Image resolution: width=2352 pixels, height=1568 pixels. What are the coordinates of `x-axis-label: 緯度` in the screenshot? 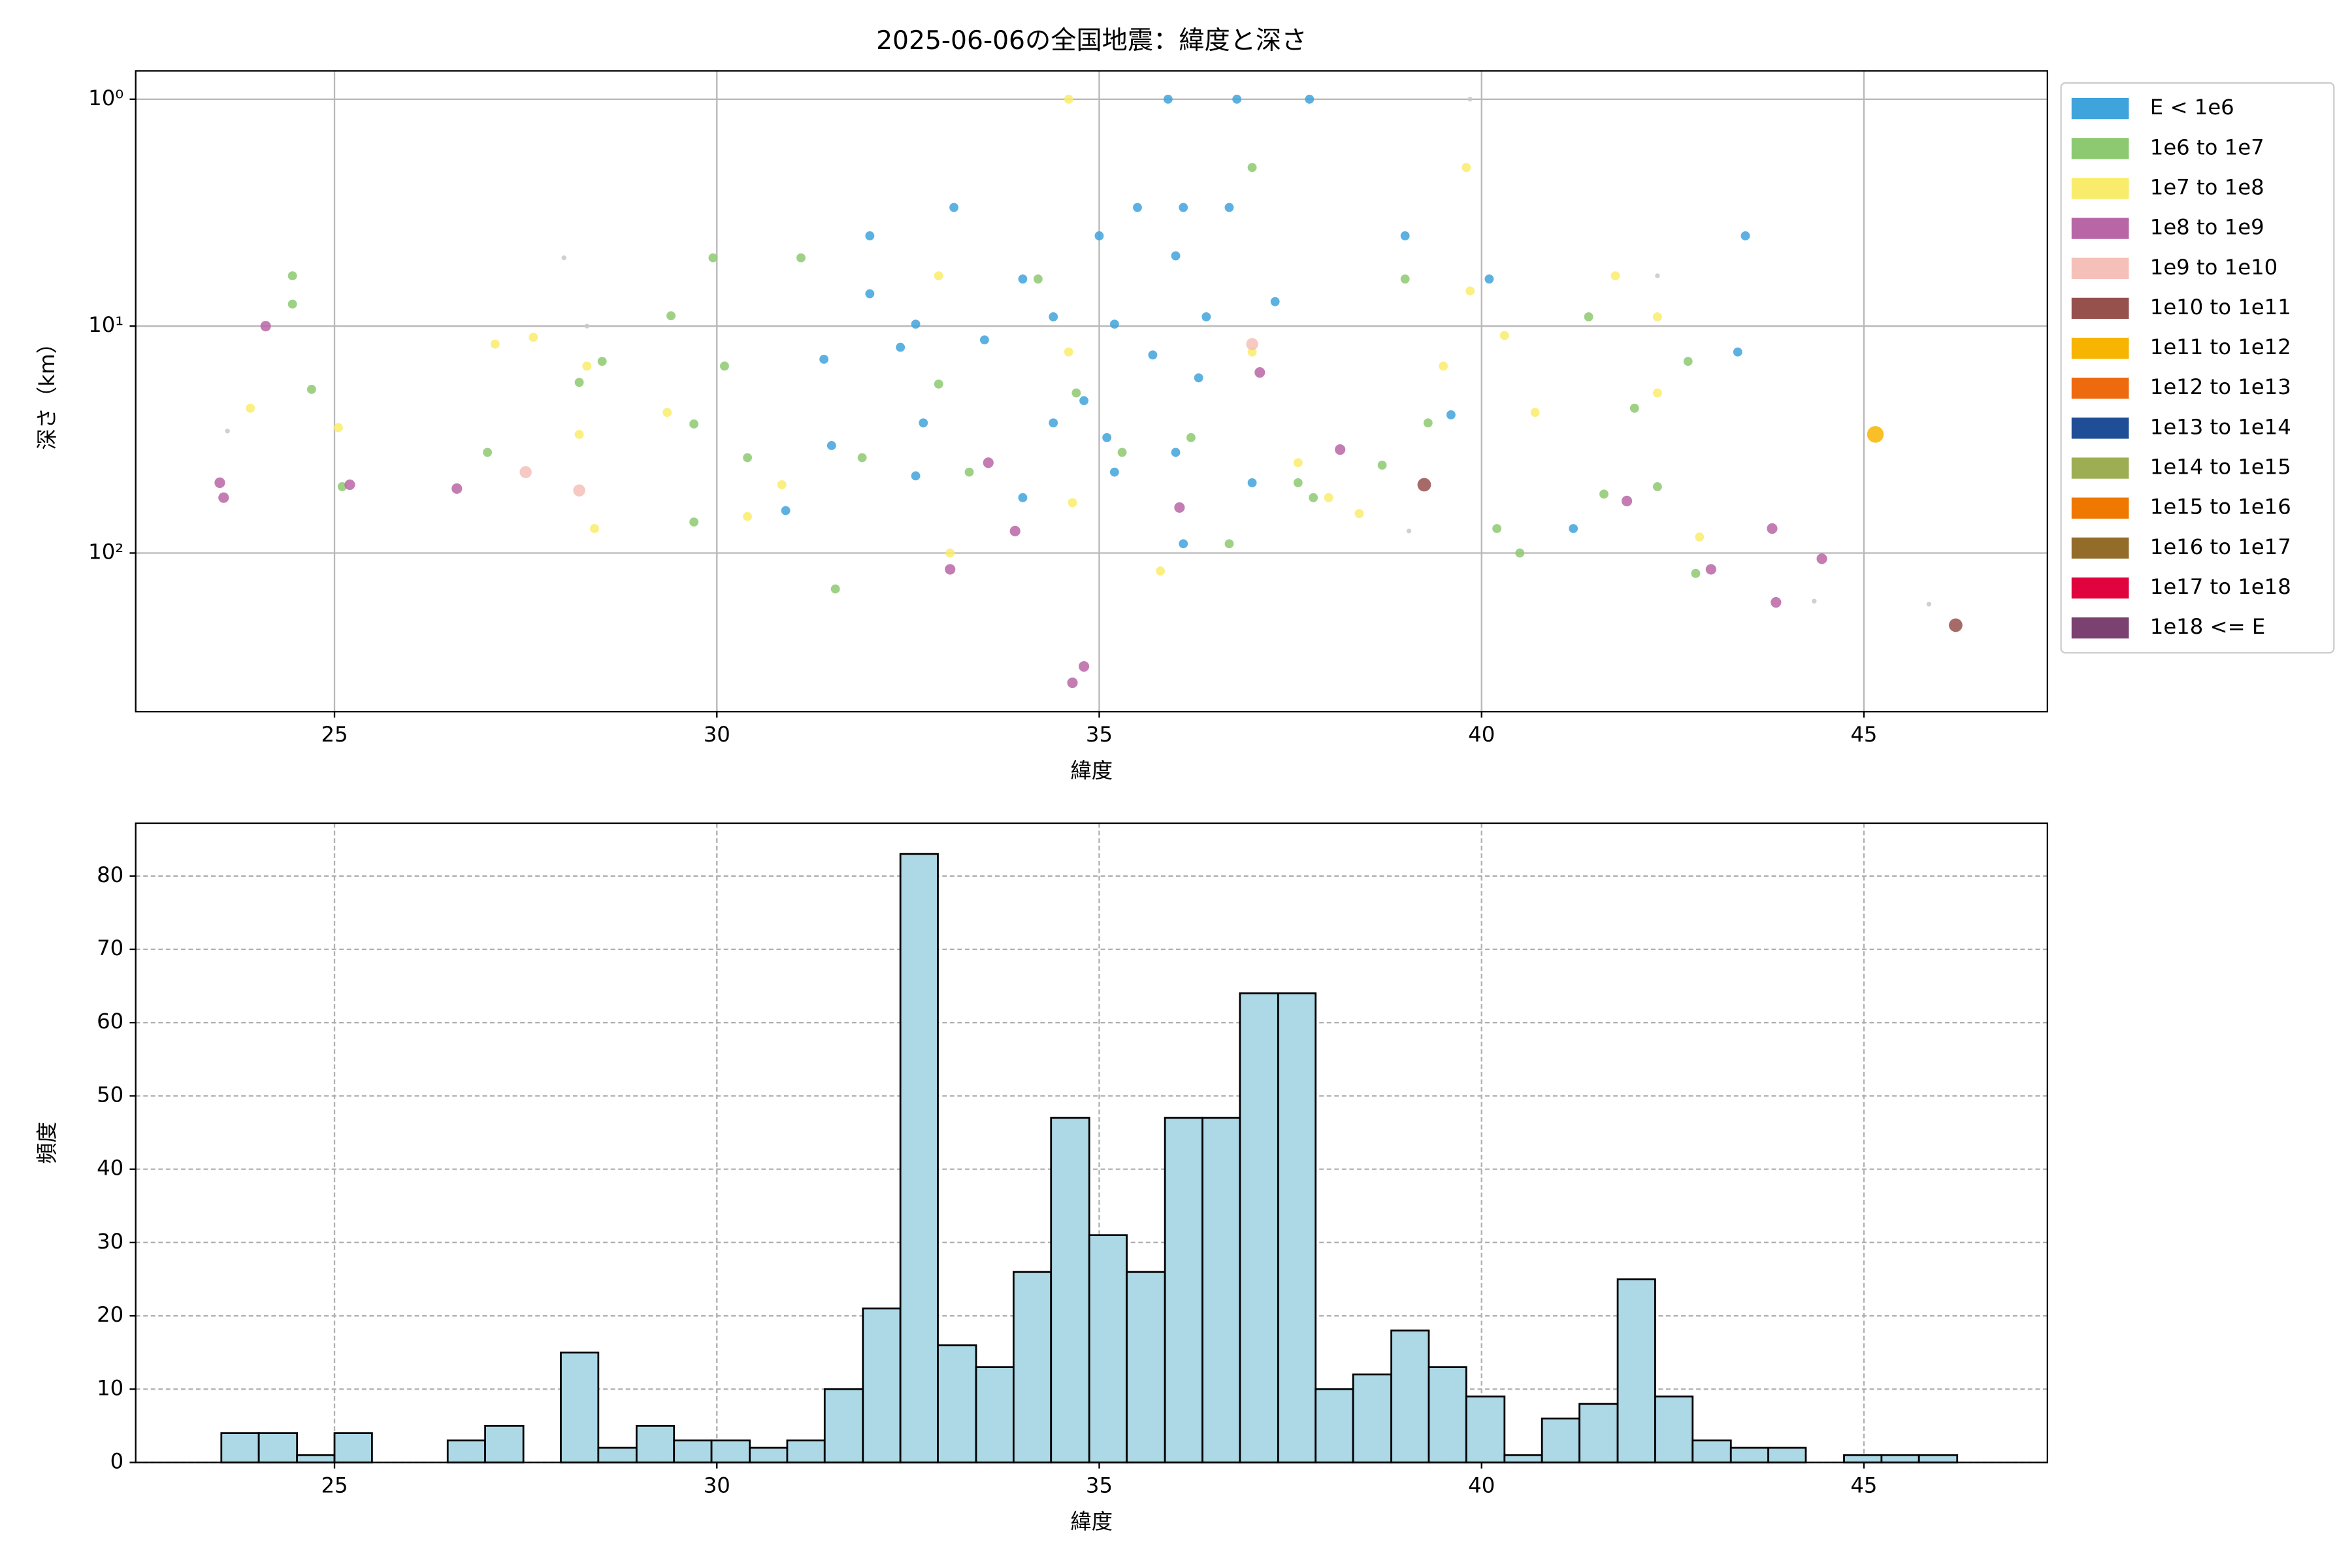 It's located at (1091, 771).